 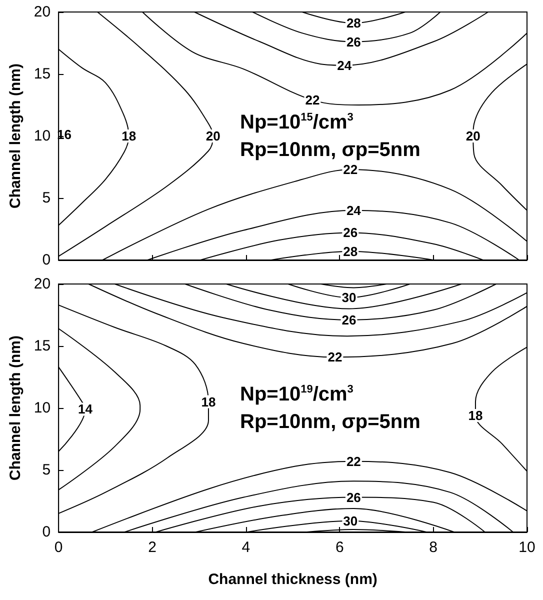 What do you see at coordinates (339, 547) in the screenshot?
I see `x-tick-label: 6` at bounding box center [339, 547].